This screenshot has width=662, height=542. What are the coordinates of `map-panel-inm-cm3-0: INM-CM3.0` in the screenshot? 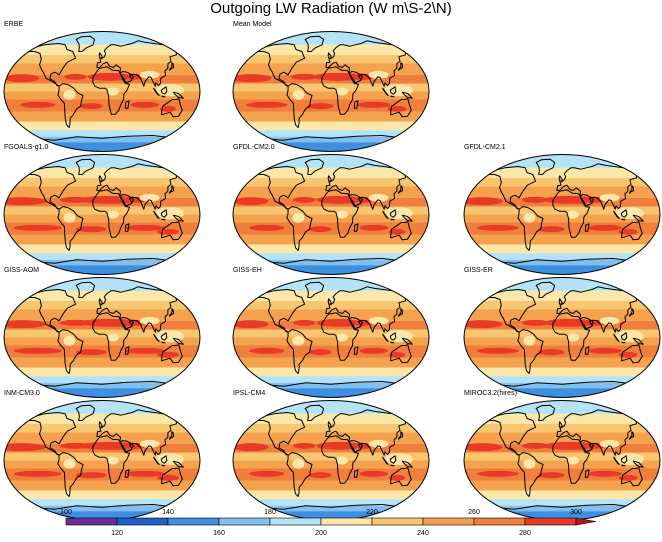 It's located at (102, 456).